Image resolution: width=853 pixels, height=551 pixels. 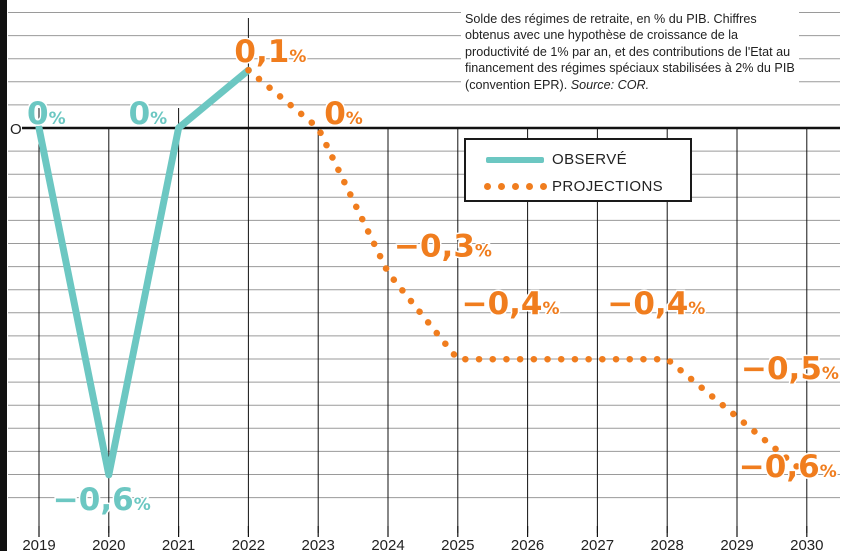 What do you see at coordinates (515, 160) in the screenshot?
I see `legend-swatch-solid` at bounding box center [515, 160].